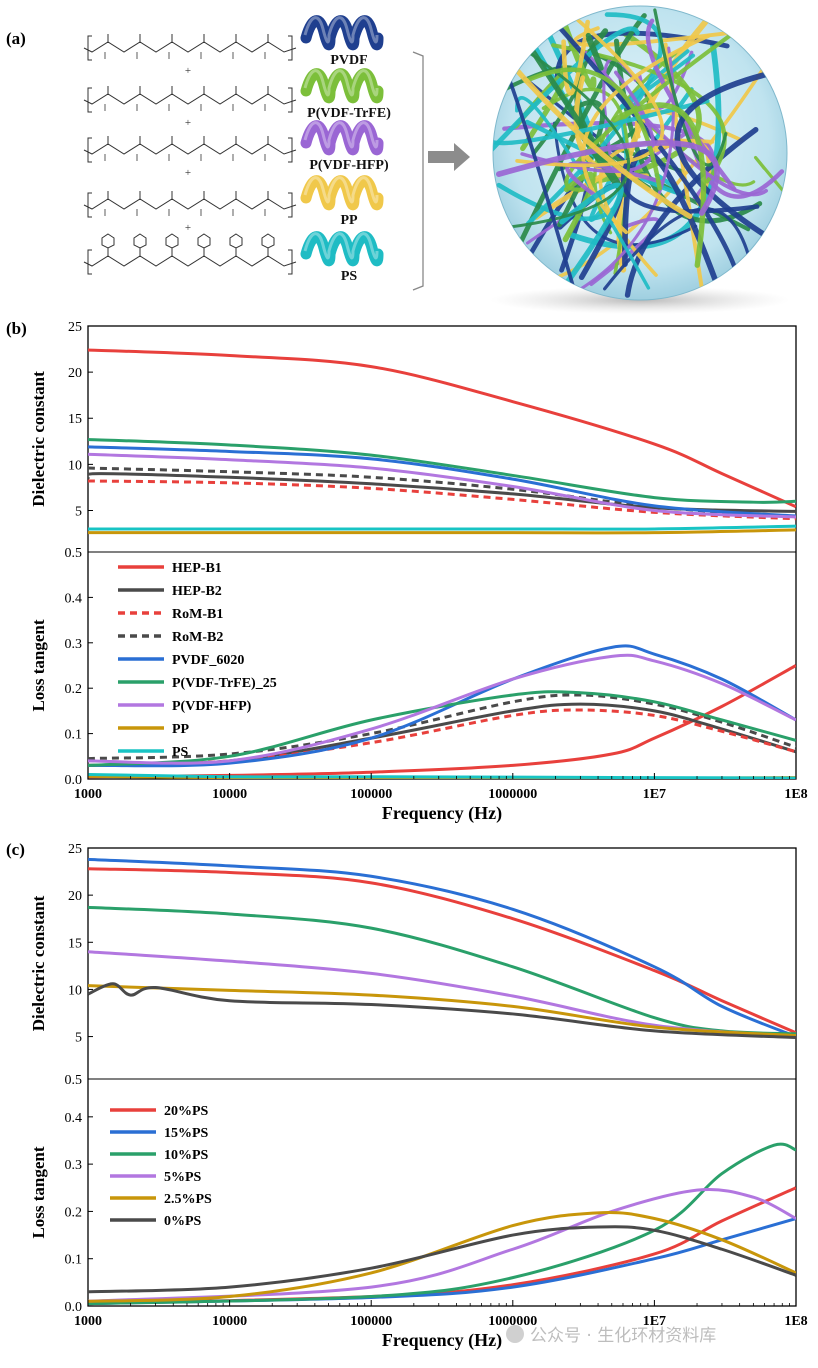  Describe the element at coordinates (442, 428) in the screenshot. I see `series-line-hep-b1` at that location.